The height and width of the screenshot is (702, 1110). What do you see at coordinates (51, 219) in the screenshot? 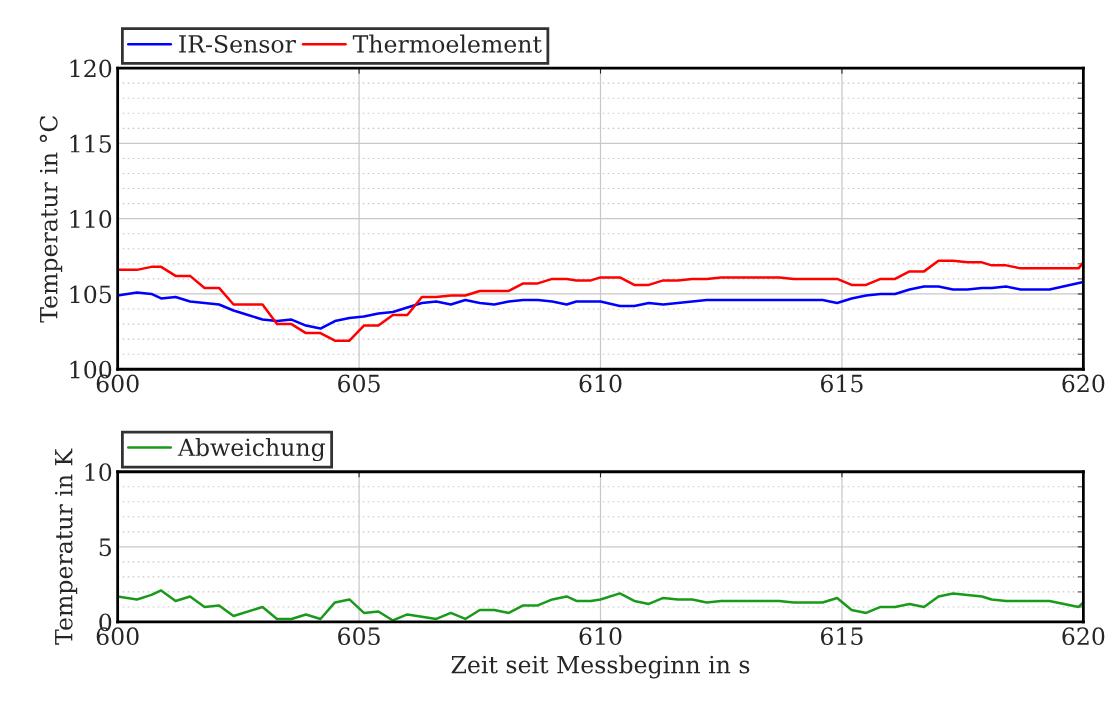
I see `y-axis-title: Temperatur in °C` at bounding box center [51, 219].